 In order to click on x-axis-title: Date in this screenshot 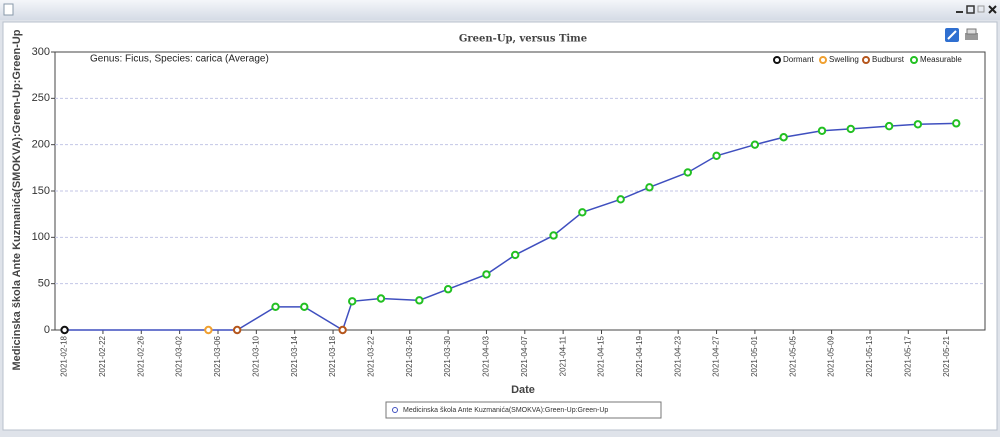, I will do `click(523, 390)`.